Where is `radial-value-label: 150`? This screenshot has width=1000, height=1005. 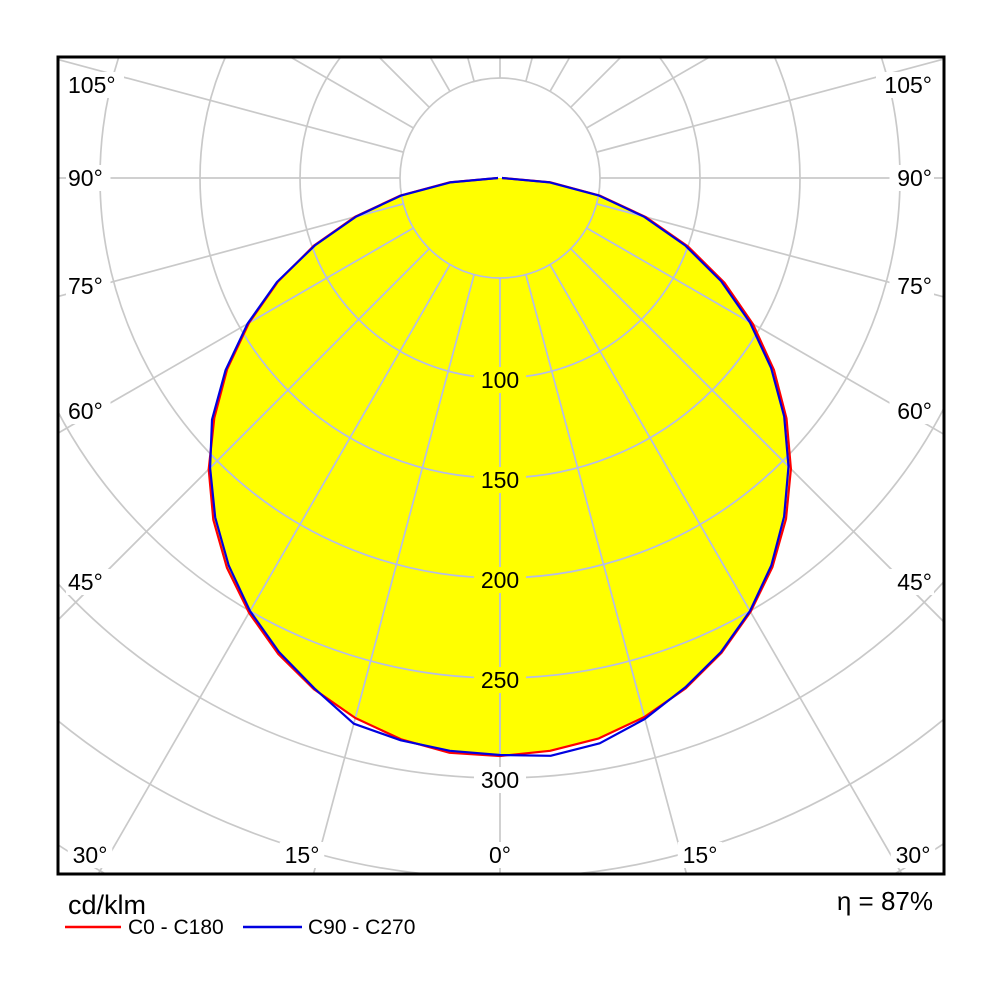 radial-value-label: 150 is located at coordinates (500, 480).